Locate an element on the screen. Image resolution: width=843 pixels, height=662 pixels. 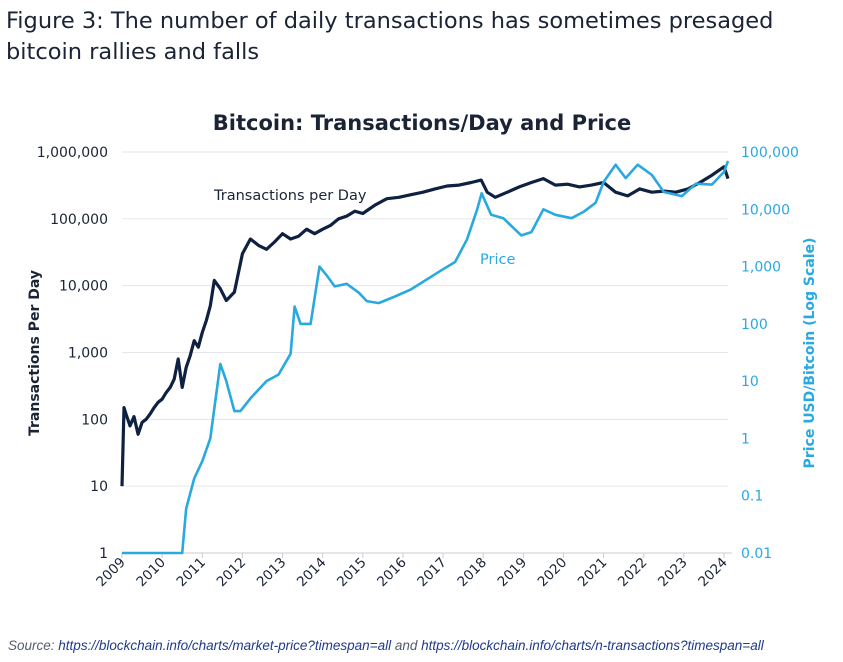
x-tick-label: 2021 is located at coordinates (593, 573).